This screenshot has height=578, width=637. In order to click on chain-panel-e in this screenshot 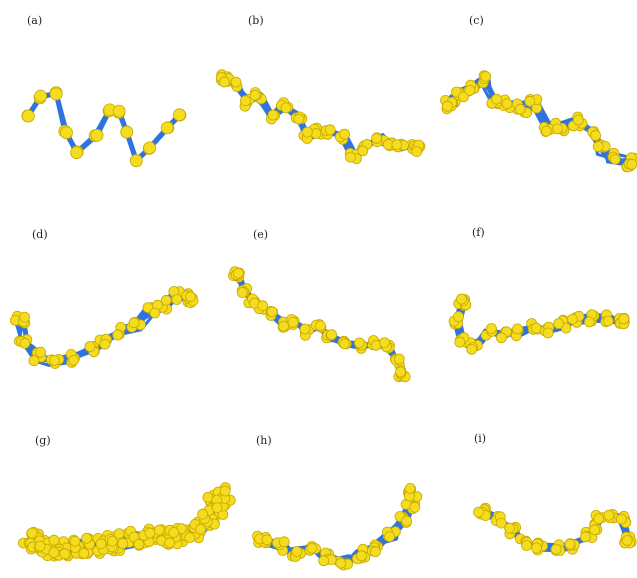, I will do `click(319, 324)`.